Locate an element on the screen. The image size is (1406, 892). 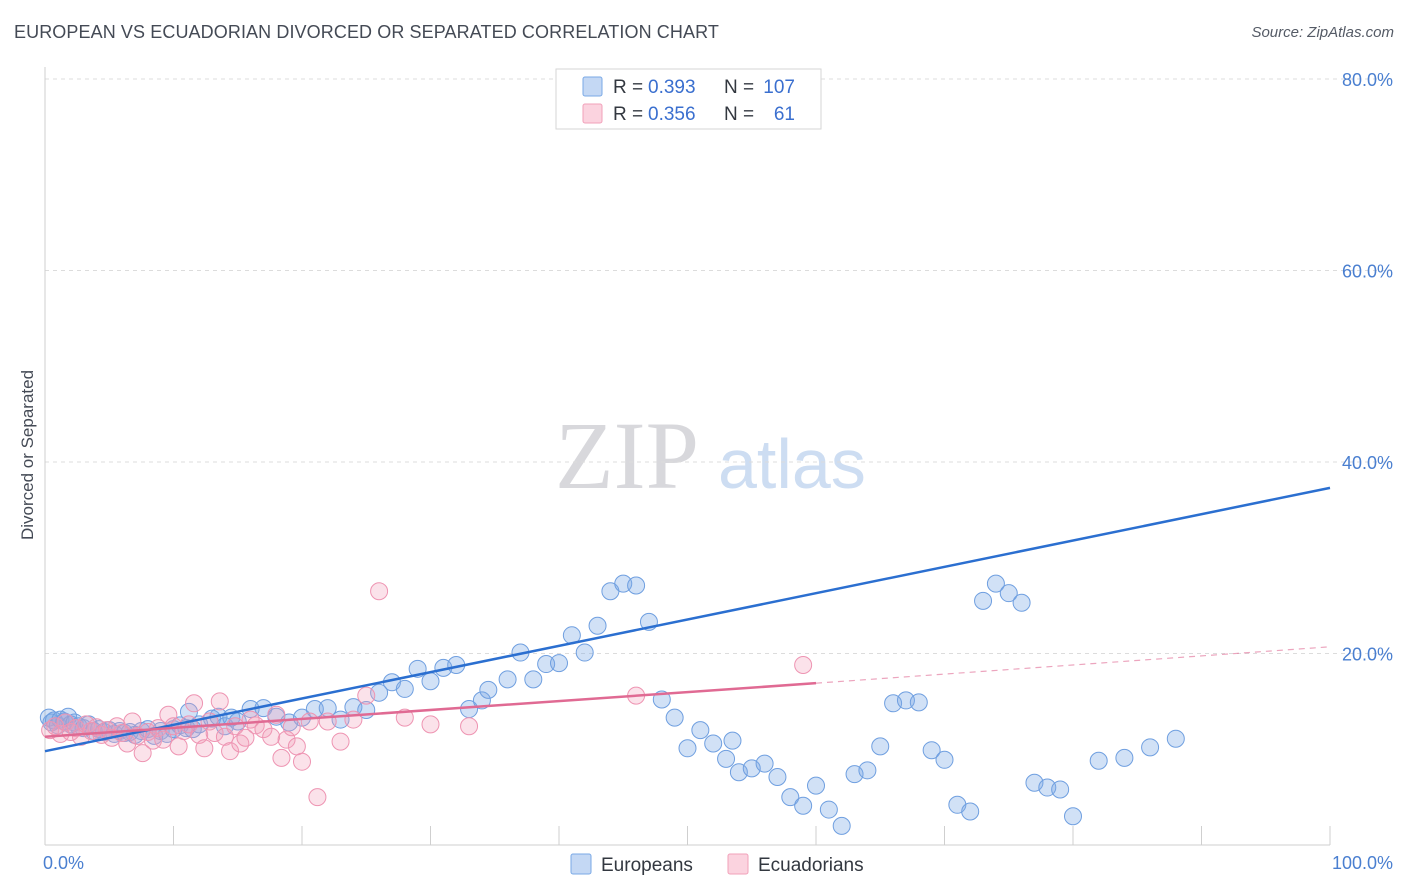
watermark-zip: ZIP is located at coordinates (627, 455).